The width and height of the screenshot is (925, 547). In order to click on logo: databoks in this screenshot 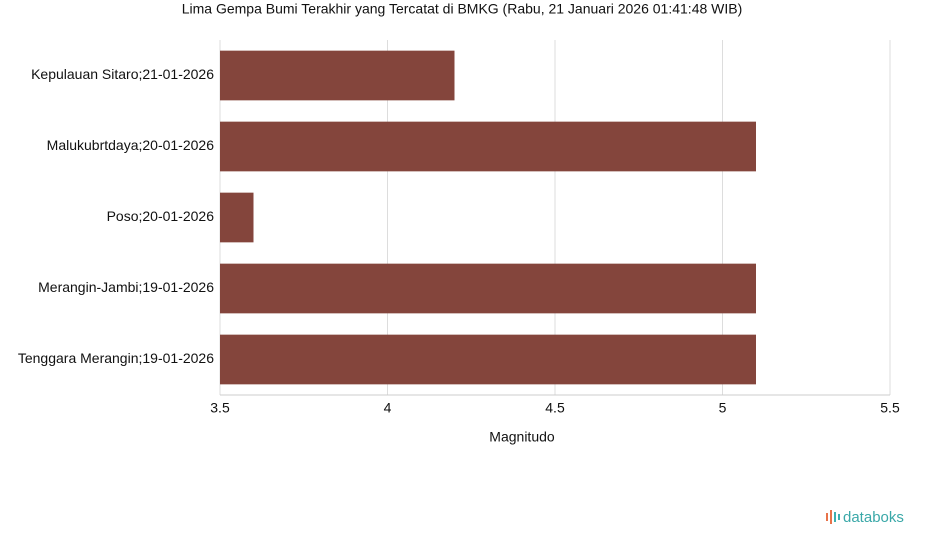, I will do `click(865, 517)`.